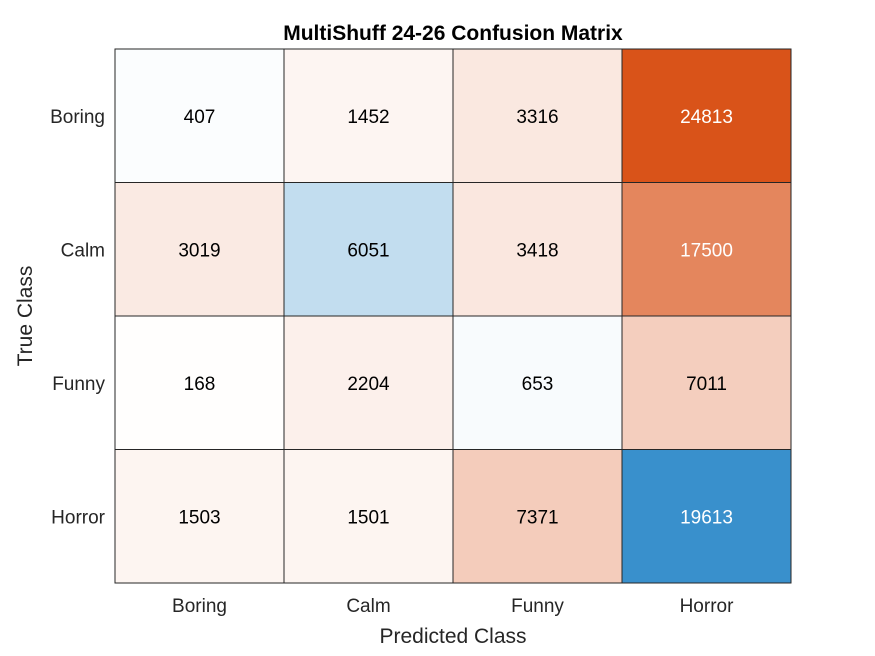  I want to click on cell-value-label: 168, so click(200, 384).